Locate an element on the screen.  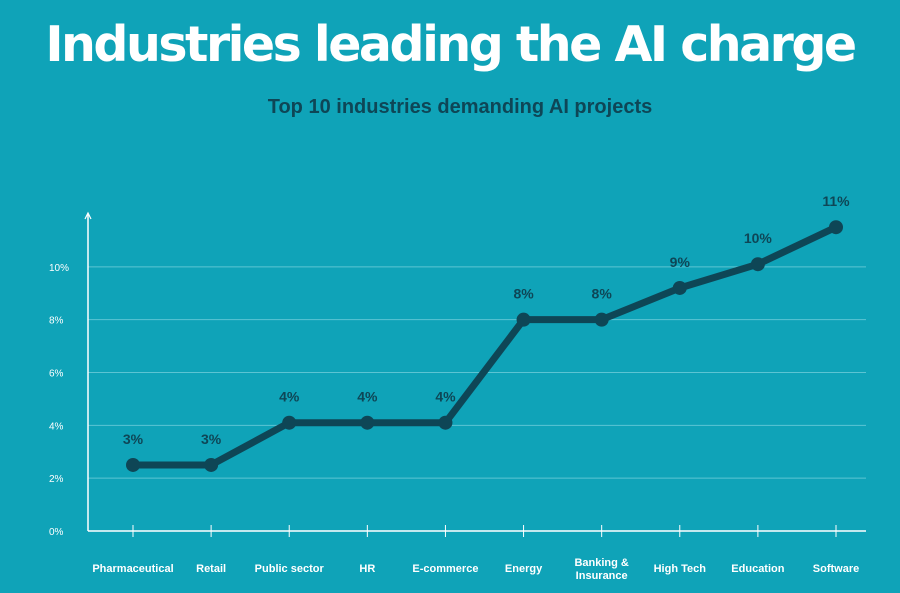
x-tick-label: E-commerce is located at coordinates (445, 569).